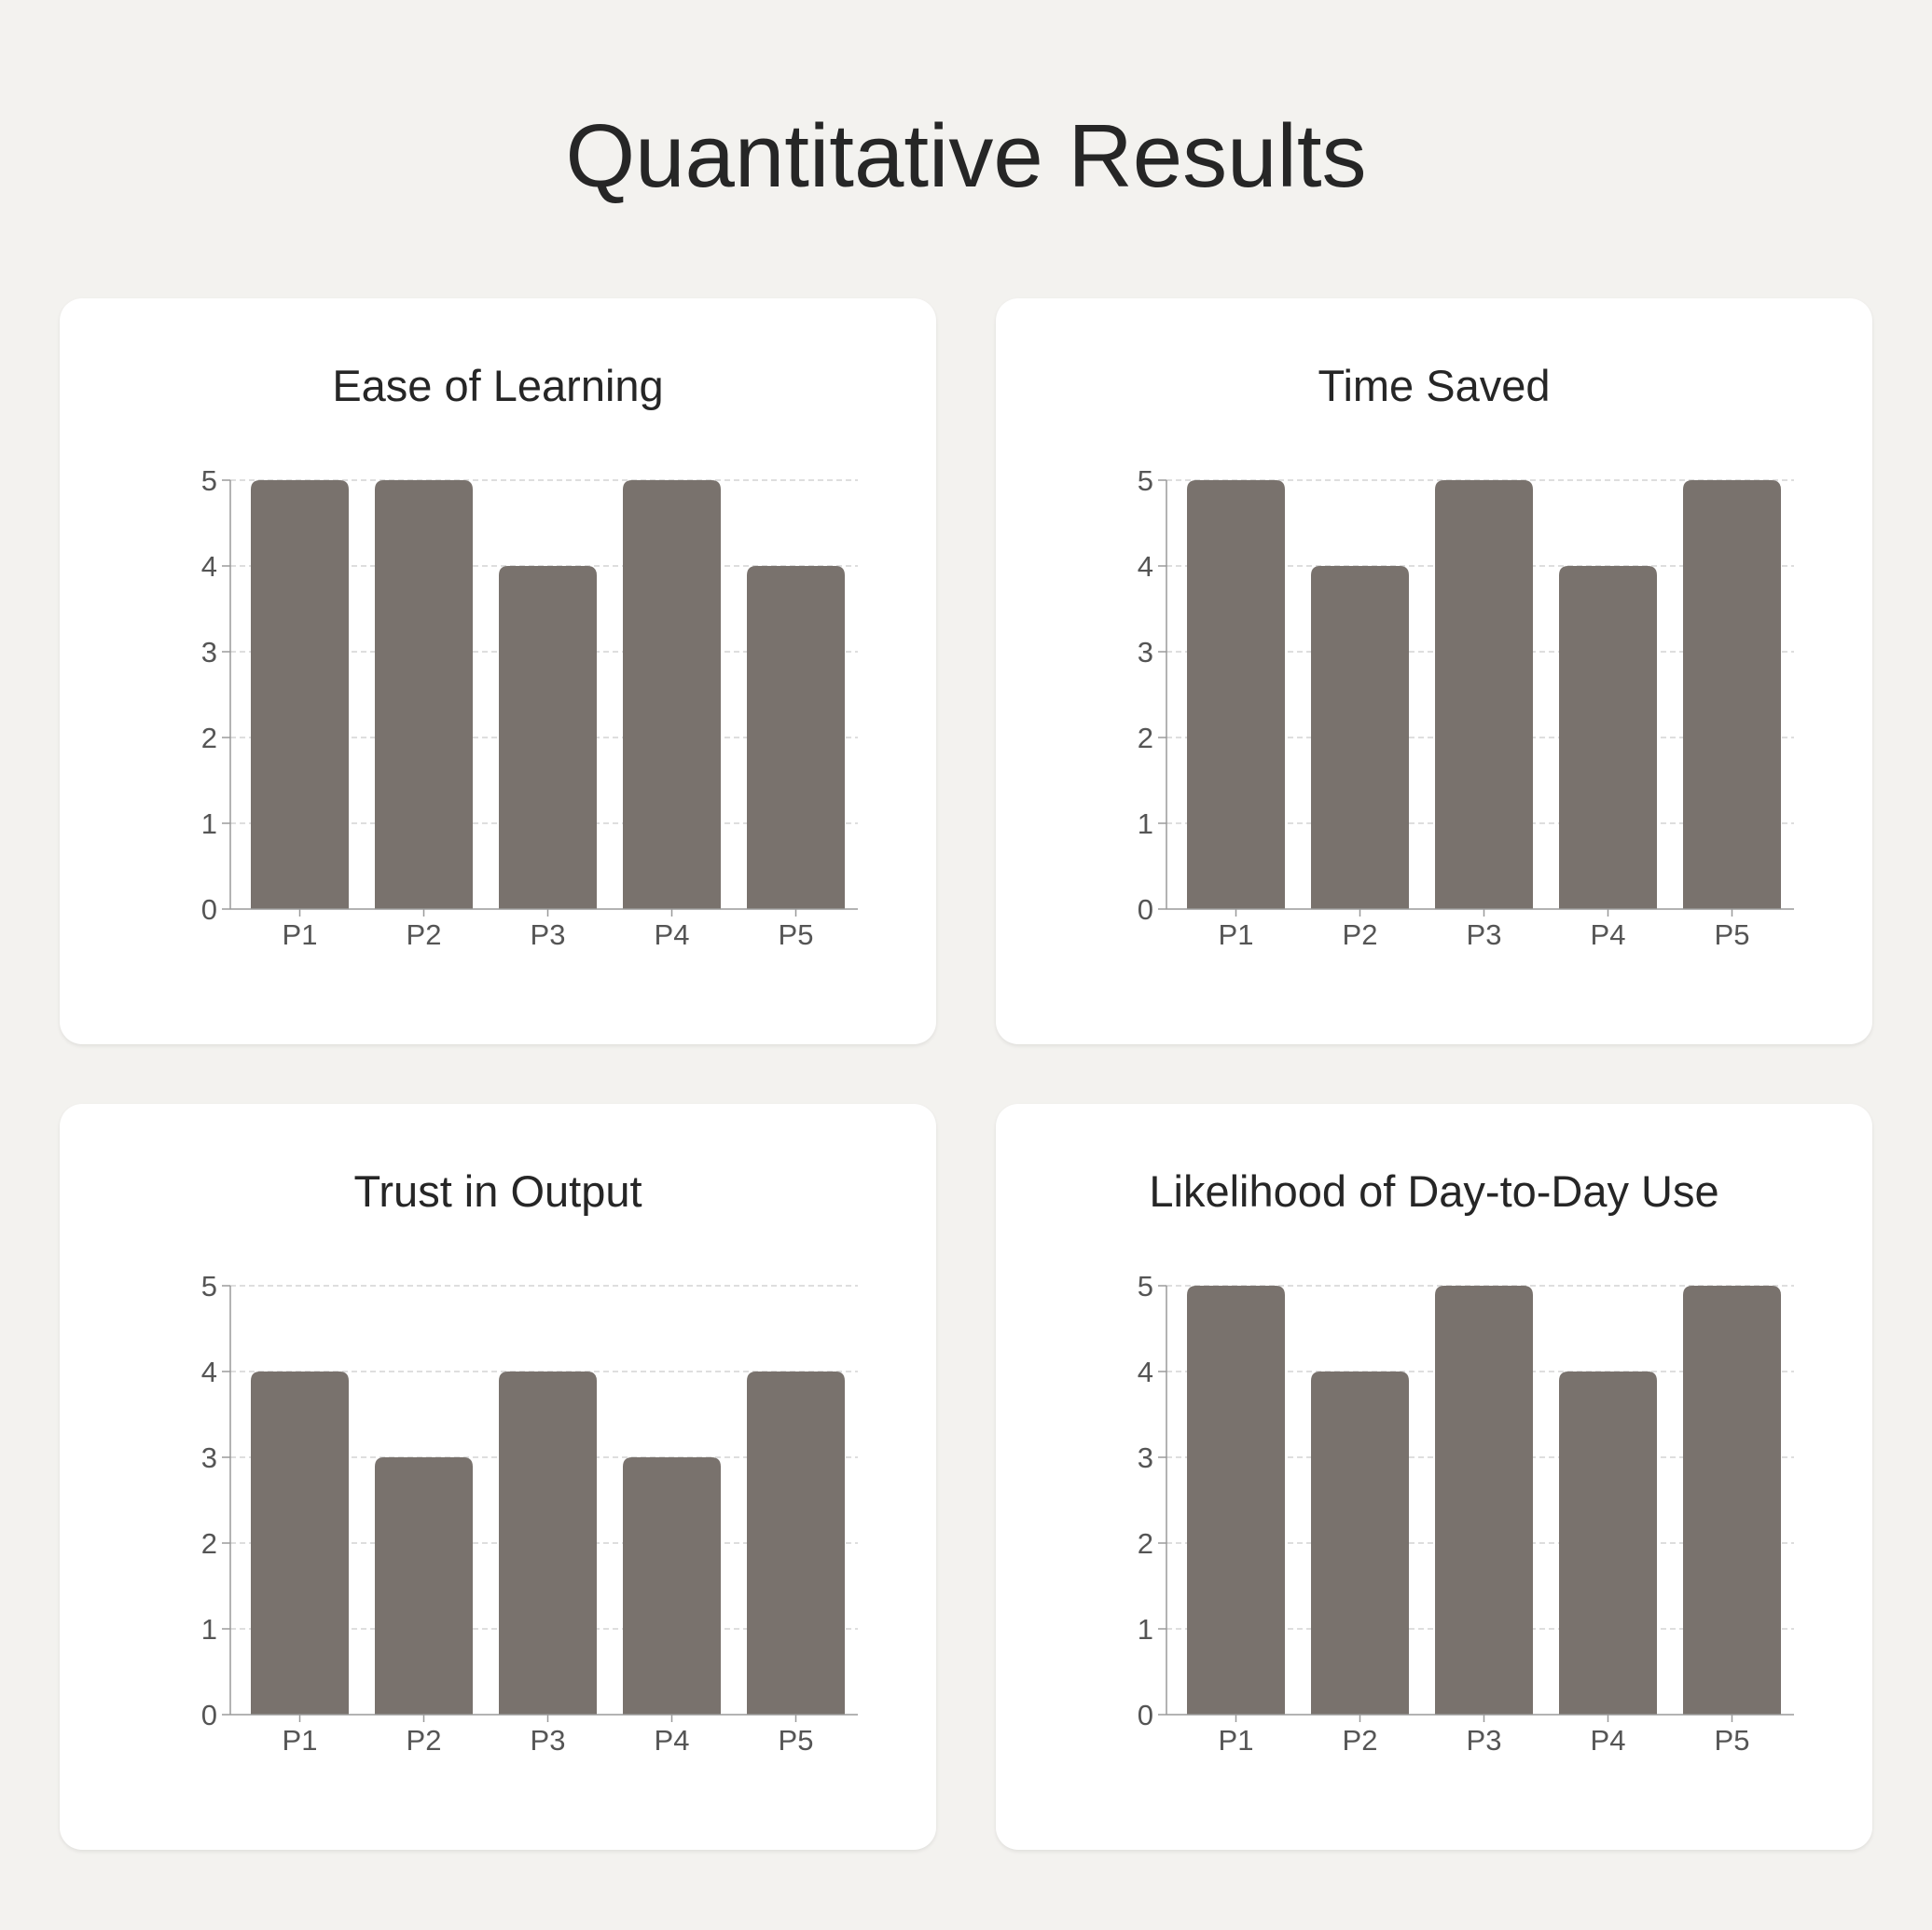 The height and width of the screenshot is (1930, 1932). I want to click on bar-chart-trust-in-output: 0 1 2 3 4 5 P1 P2 P3 P4 P5, so click(530, 1514).